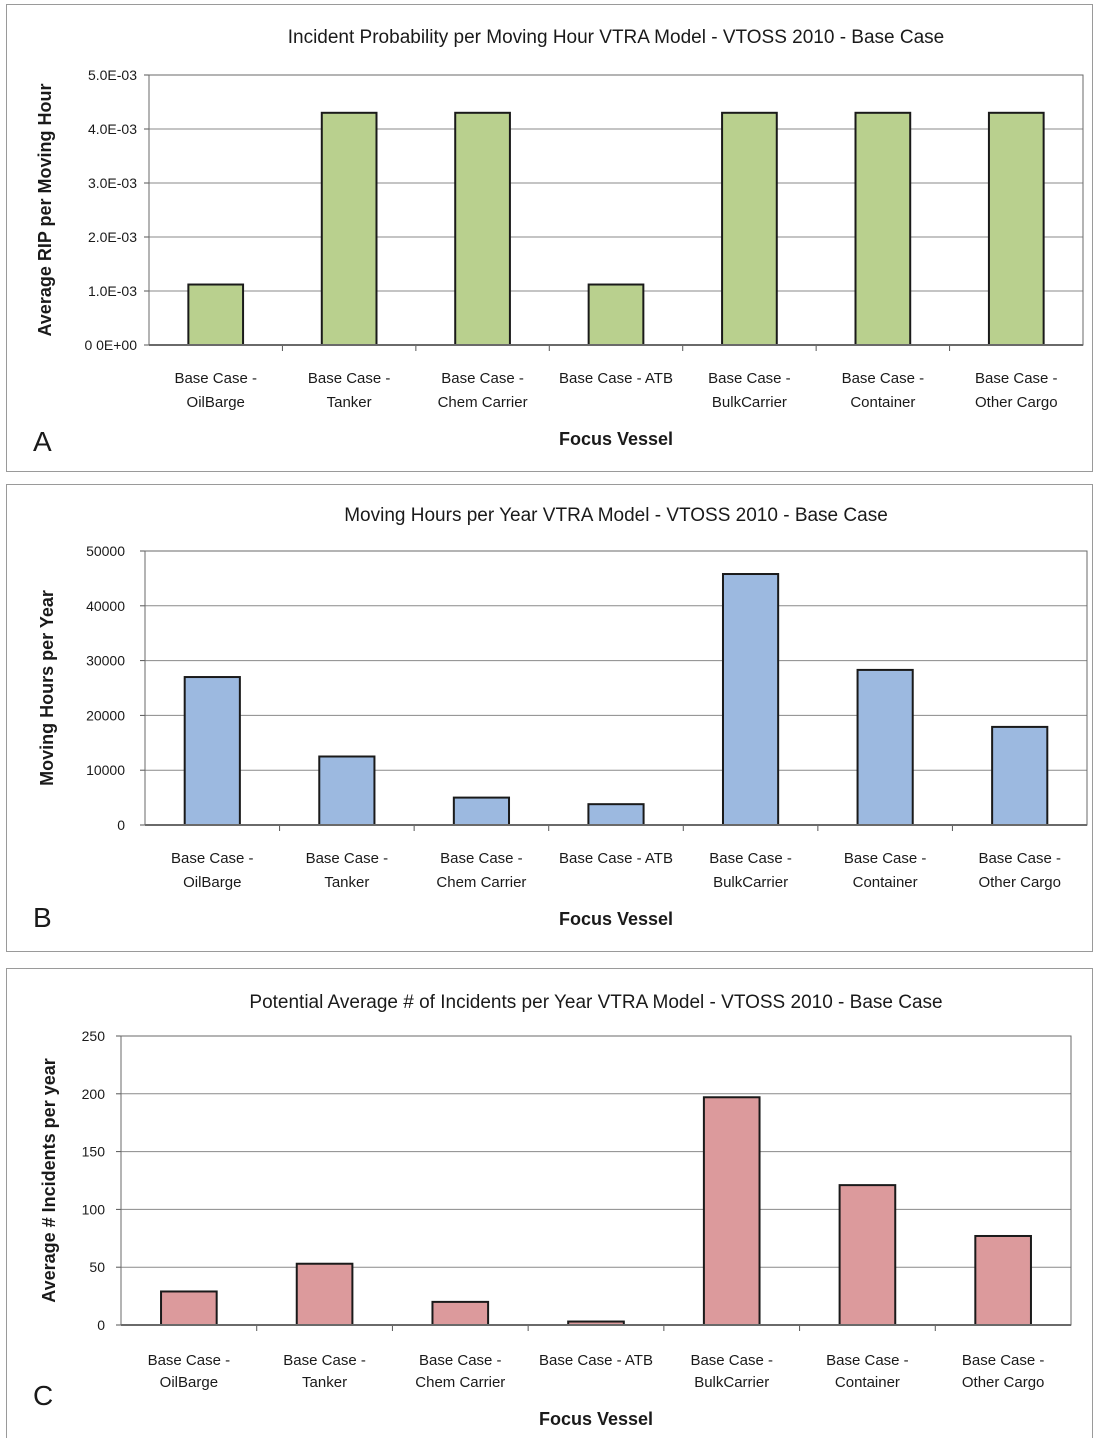  I want to click on y-tick-label: 50, so click(97, 1267).